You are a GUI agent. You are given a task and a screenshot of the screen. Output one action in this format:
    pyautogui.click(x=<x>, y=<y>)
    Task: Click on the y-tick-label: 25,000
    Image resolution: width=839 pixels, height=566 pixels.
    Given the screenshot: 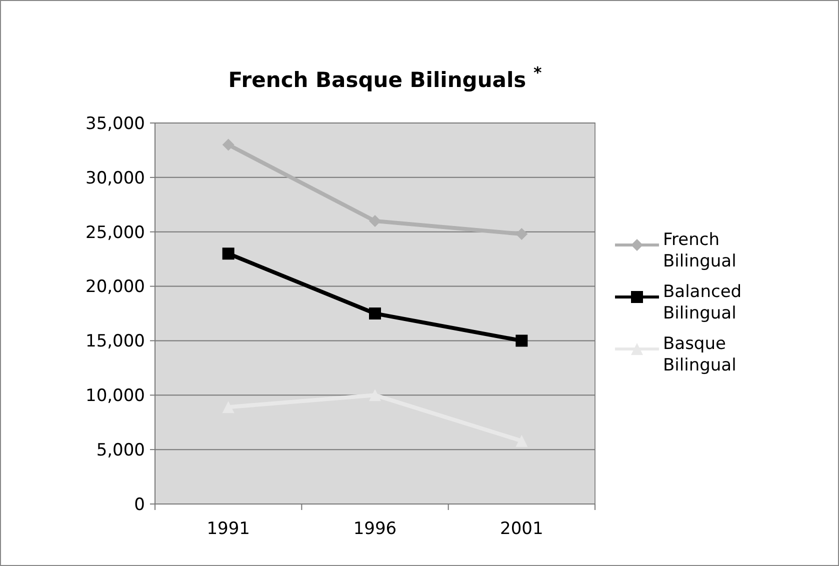 What is the action you would take?
    pyautogui.click(x=115, y=232)
    